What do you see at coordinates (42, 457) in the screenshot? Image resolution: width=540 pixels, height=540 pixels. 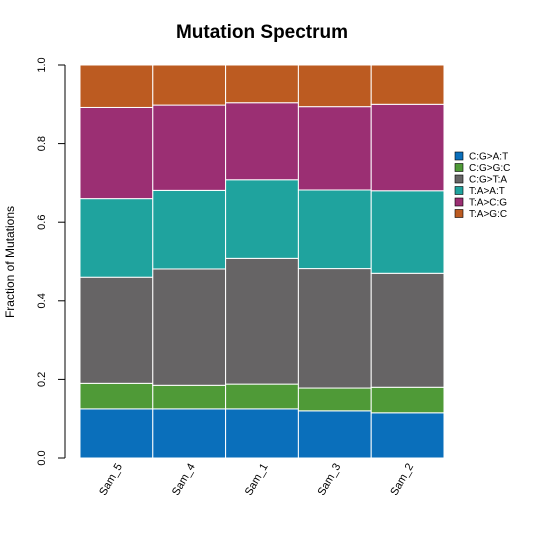 I see `y-tick-label: 0.0` at bounding box center [42, 457].